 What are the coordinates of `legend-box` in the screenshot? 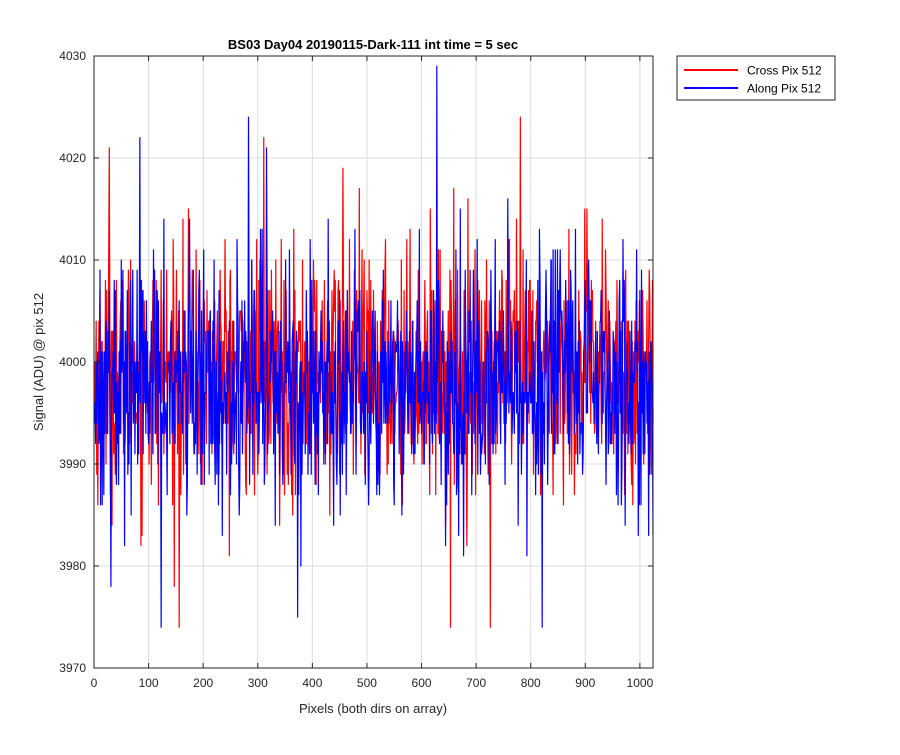 It's located at (756, 78).